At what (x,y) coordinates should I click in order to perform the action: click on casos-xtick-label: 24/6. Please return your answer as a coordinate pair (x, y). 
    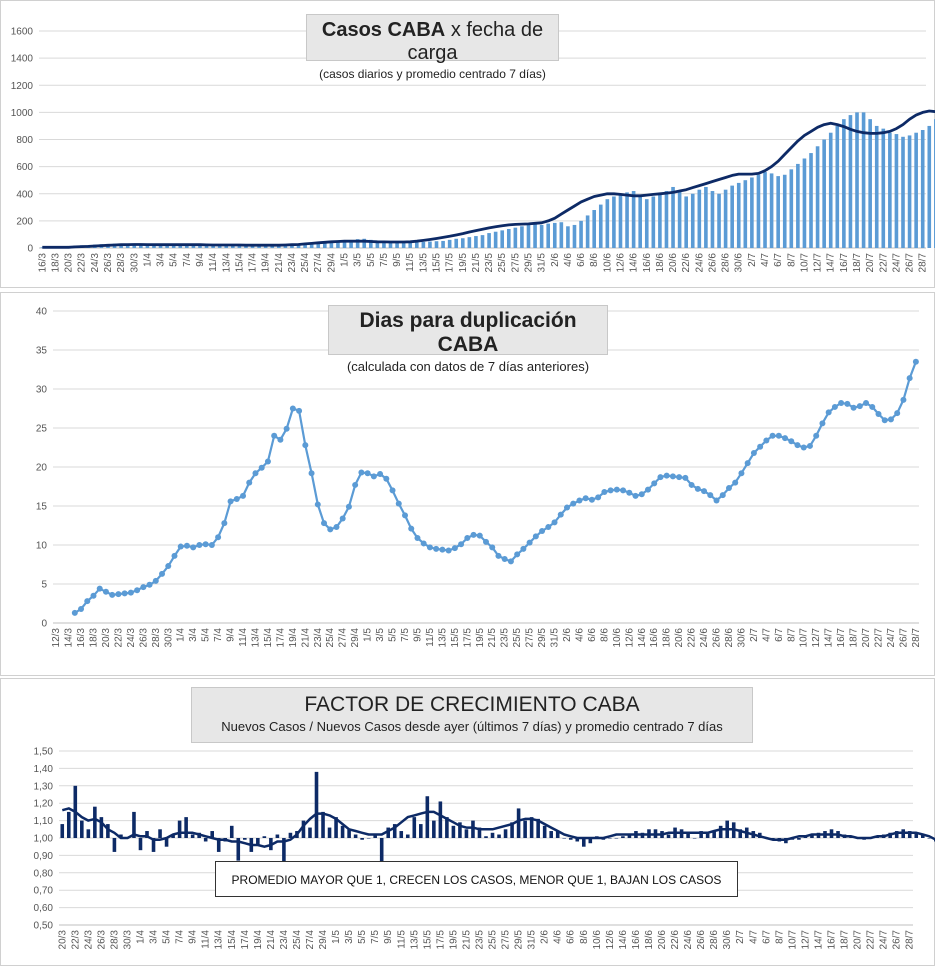
    Looking at the image, I should click on (699, 263).